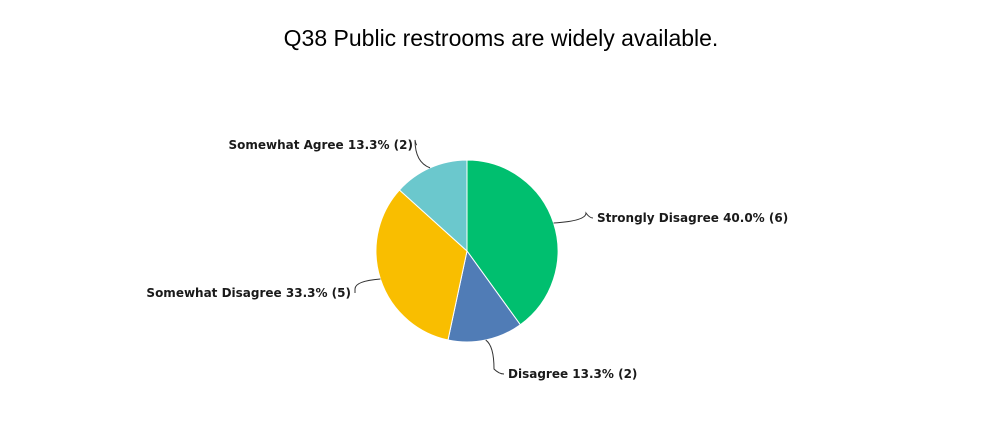  Describe the element at coordinates (248, 293) in the screenshot. I see `slice-label-somewhat-disagree: Somewhat Disagree 33.3% (5)` at that location.